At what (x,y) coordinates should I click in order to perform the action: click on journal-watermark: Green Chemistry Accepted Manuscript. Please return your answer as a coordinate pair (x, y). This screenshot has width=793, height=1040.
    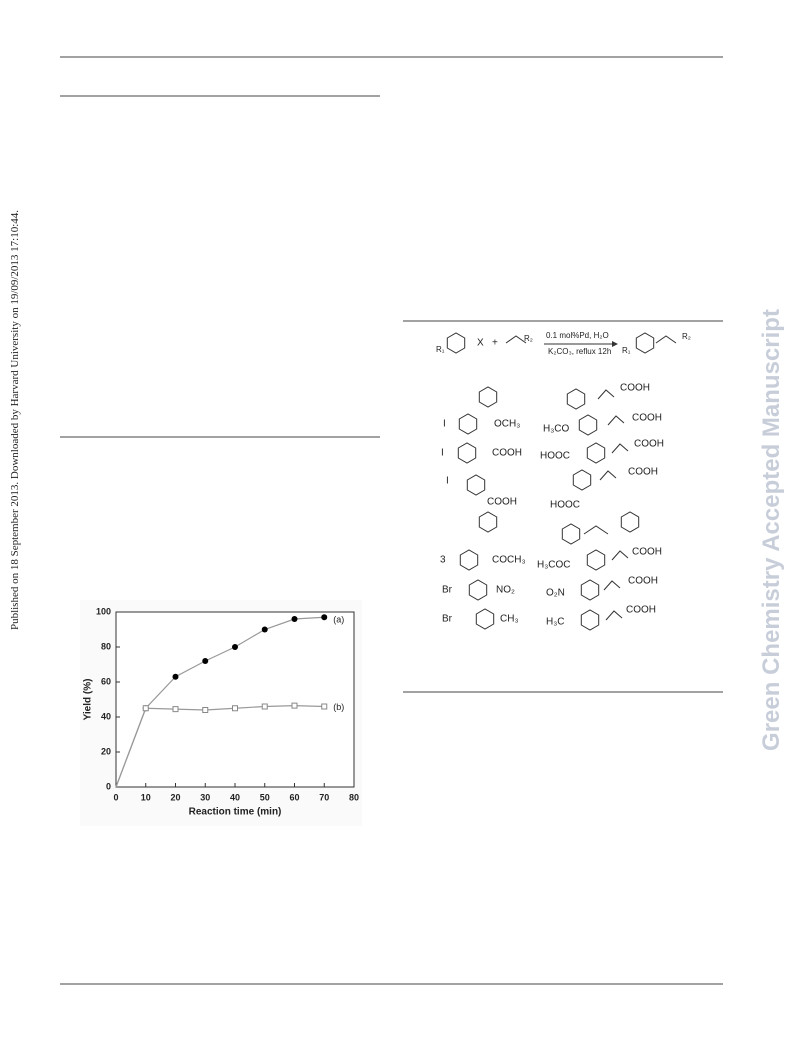
    Looking at the image, I should click on (771, 530).